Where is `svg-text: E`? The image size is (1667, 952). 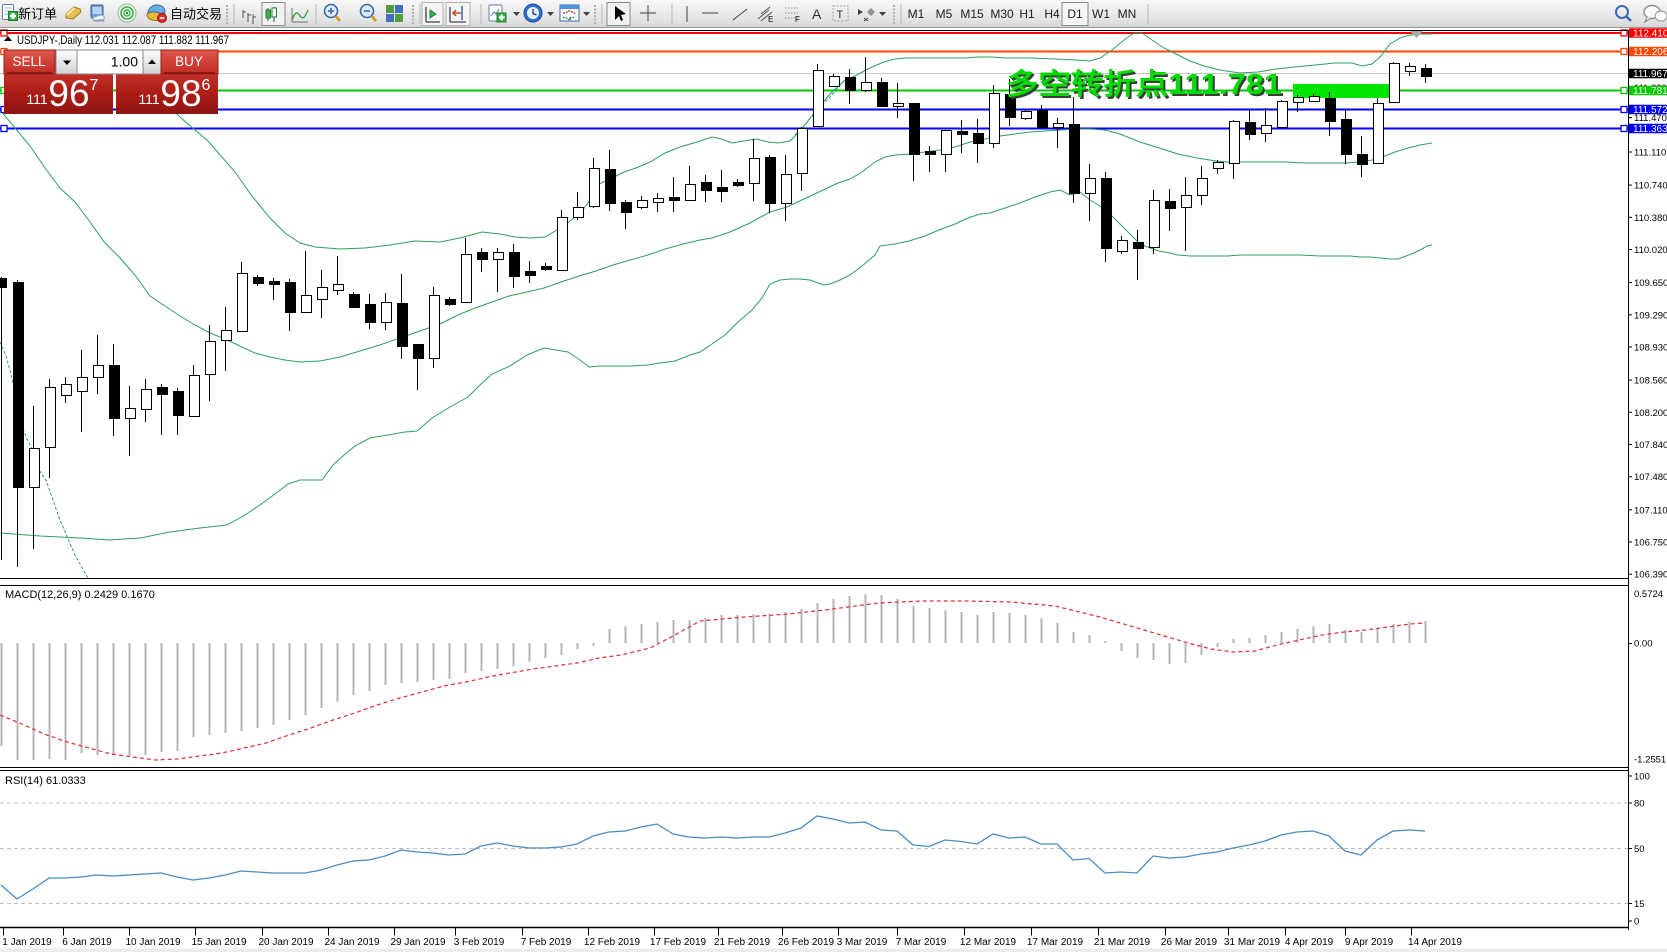 svg-text: E is located at coordinates (770, 19).